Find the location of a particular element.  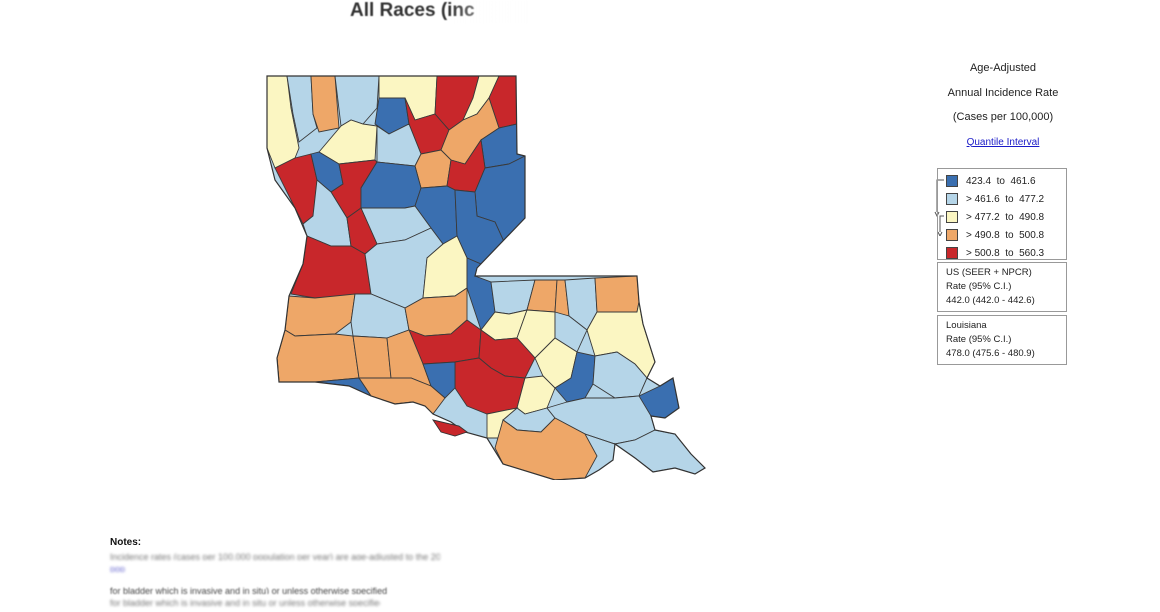

legend-item: > 461.6 to 477.2 is located at coordinates (1006, 199).